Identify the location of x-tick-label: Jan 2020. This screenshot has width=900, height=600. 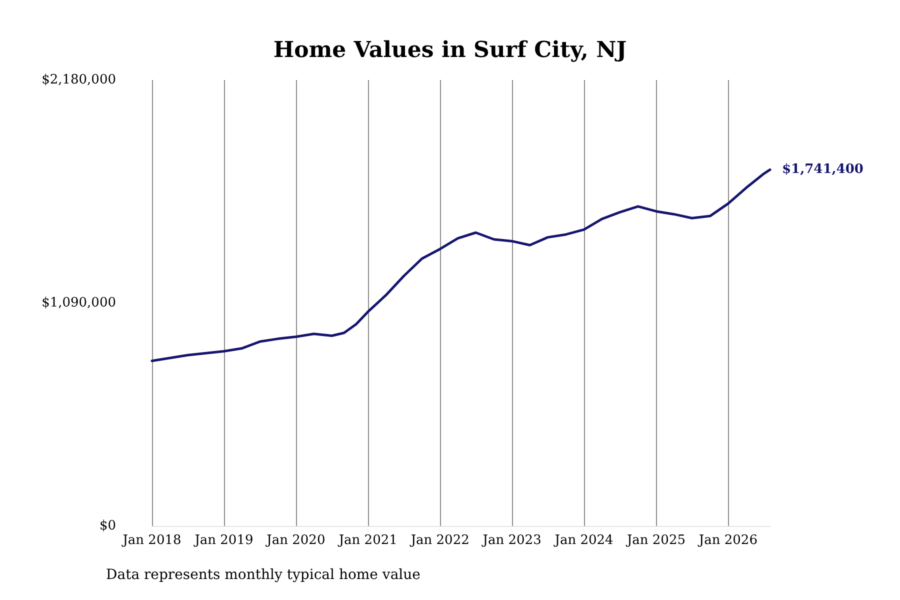
(295, 540).